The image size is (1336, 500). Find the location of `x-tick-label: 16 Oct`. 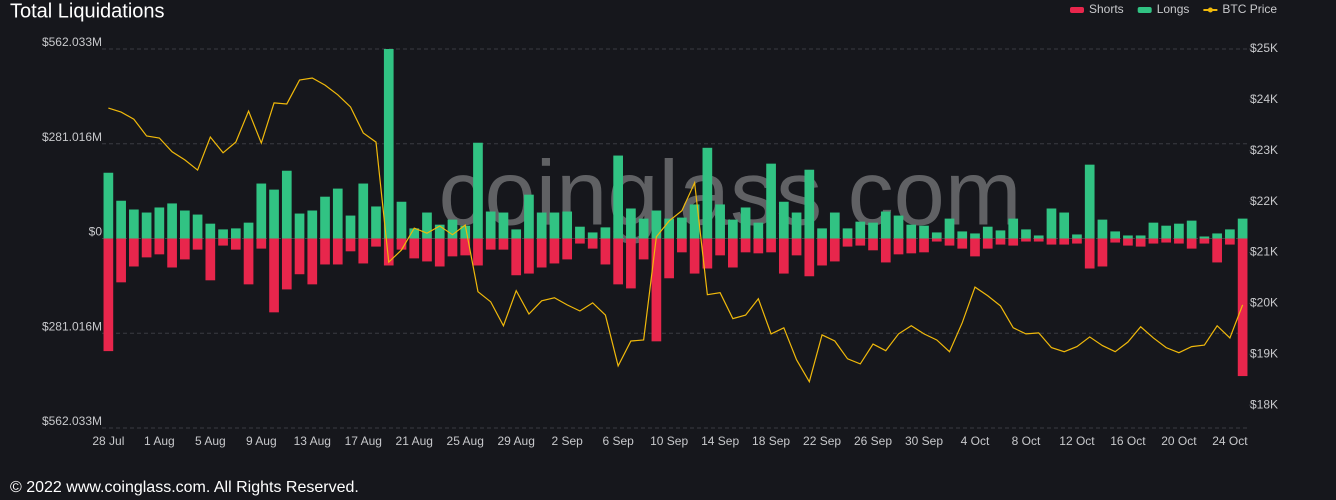

x-tick-label: 16 Oct is located at coordinates (1128, 441).